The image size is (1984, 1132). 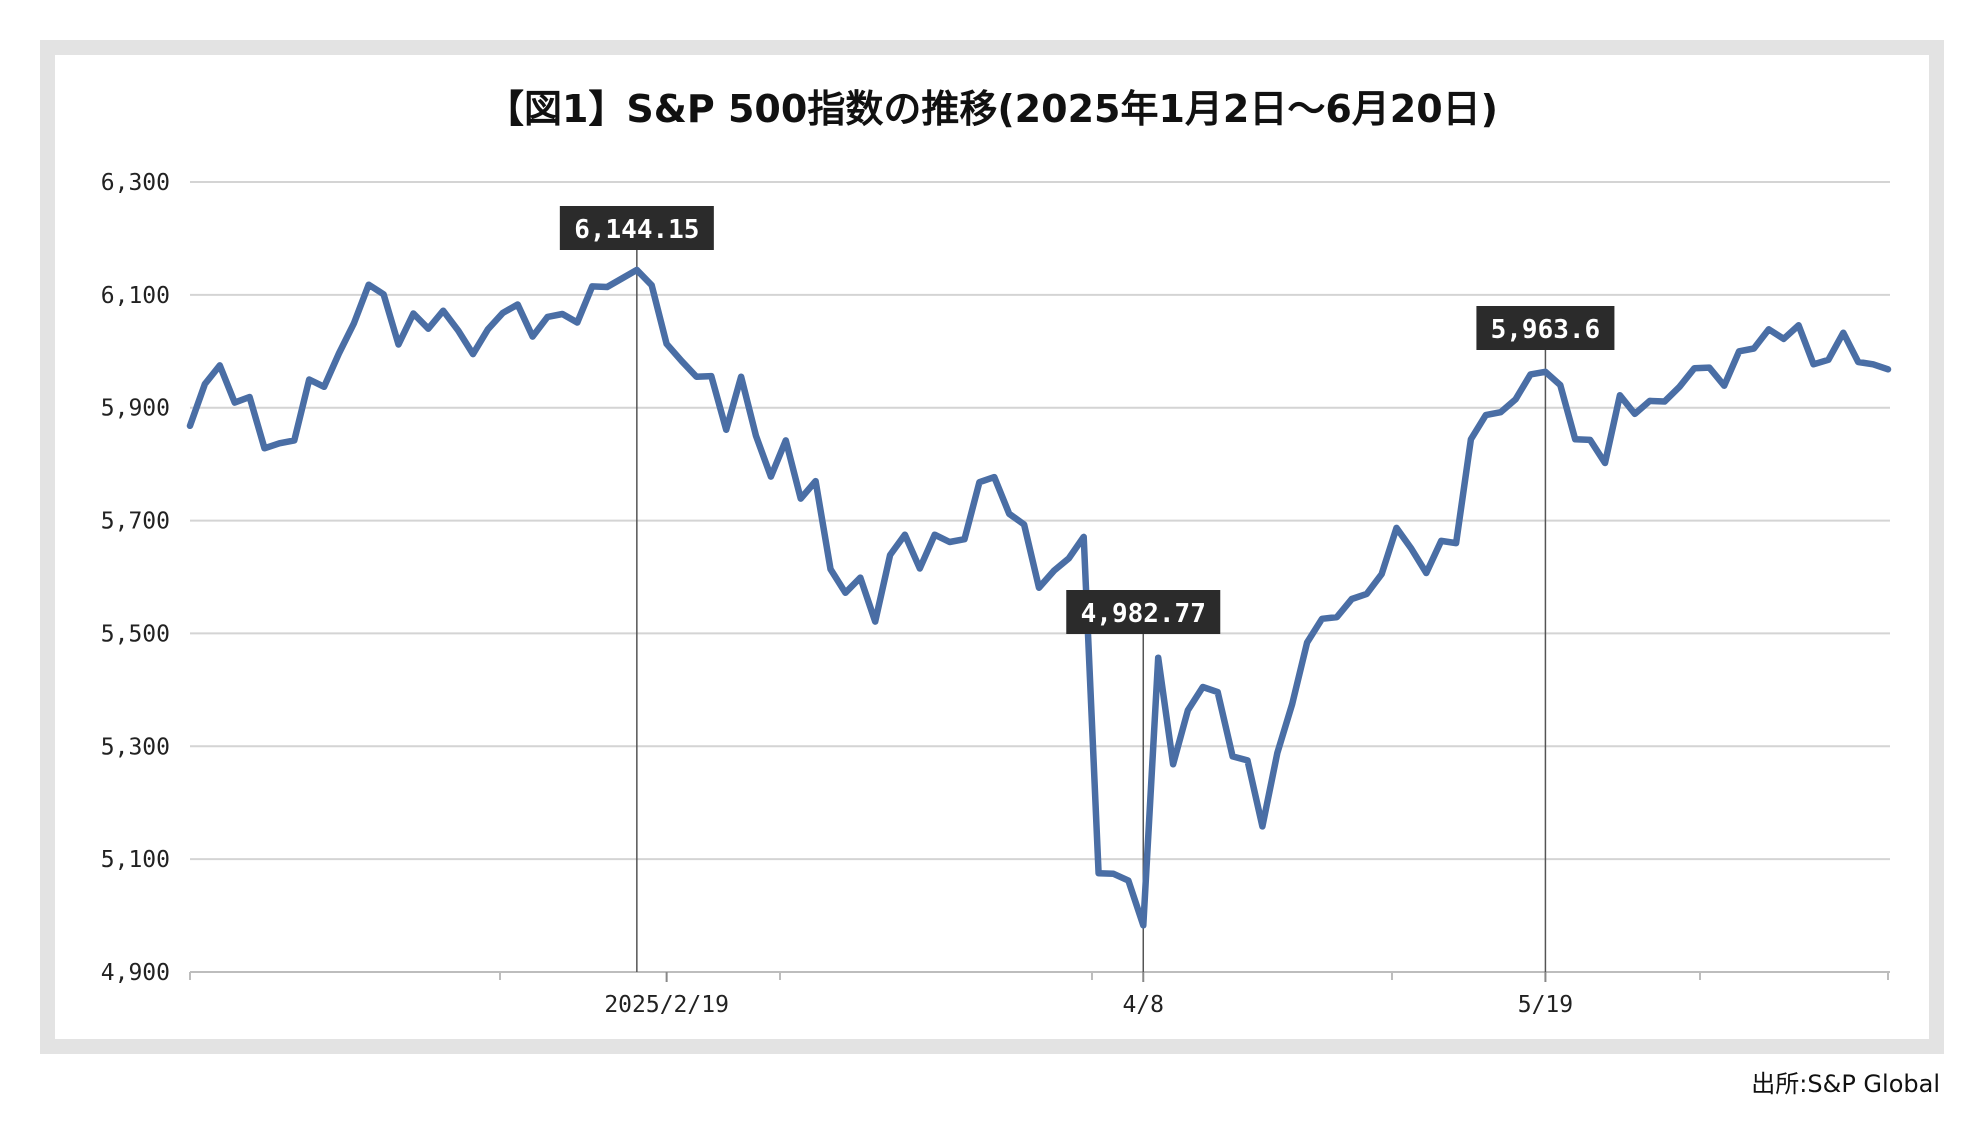 I want to click on annotation-label: 4,982.77, so click(x=1143, y=614).